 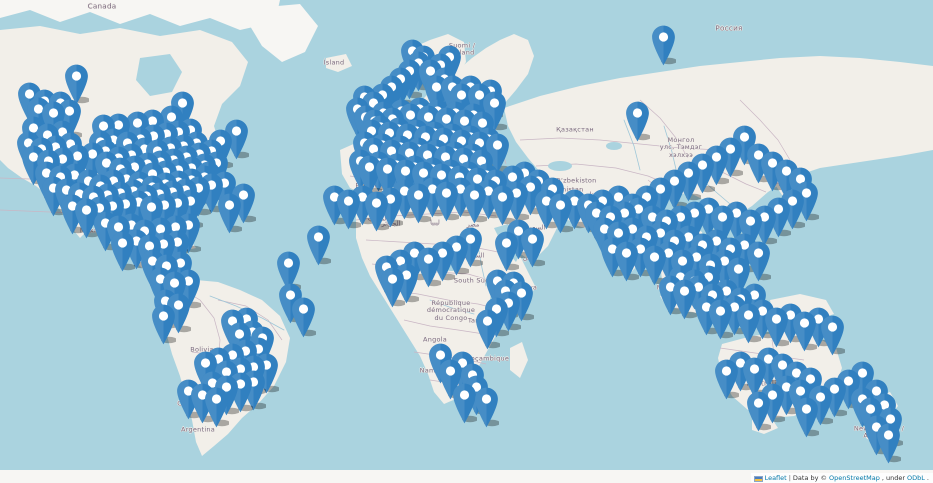 I want to click on arctic-ice, so click(x=140, y=15).